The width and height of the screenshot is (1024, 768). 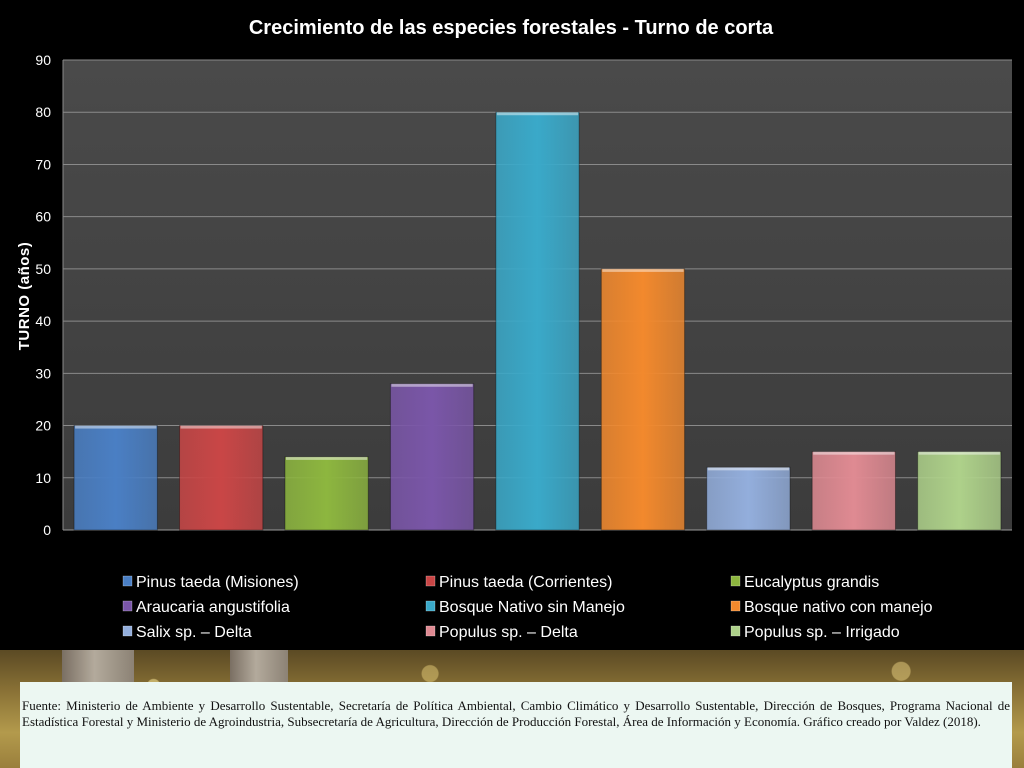 What do you see at coordinates (43, 426) in the screenshot?
I see `y-tick-label: 20` at bounding box center [43, 426].